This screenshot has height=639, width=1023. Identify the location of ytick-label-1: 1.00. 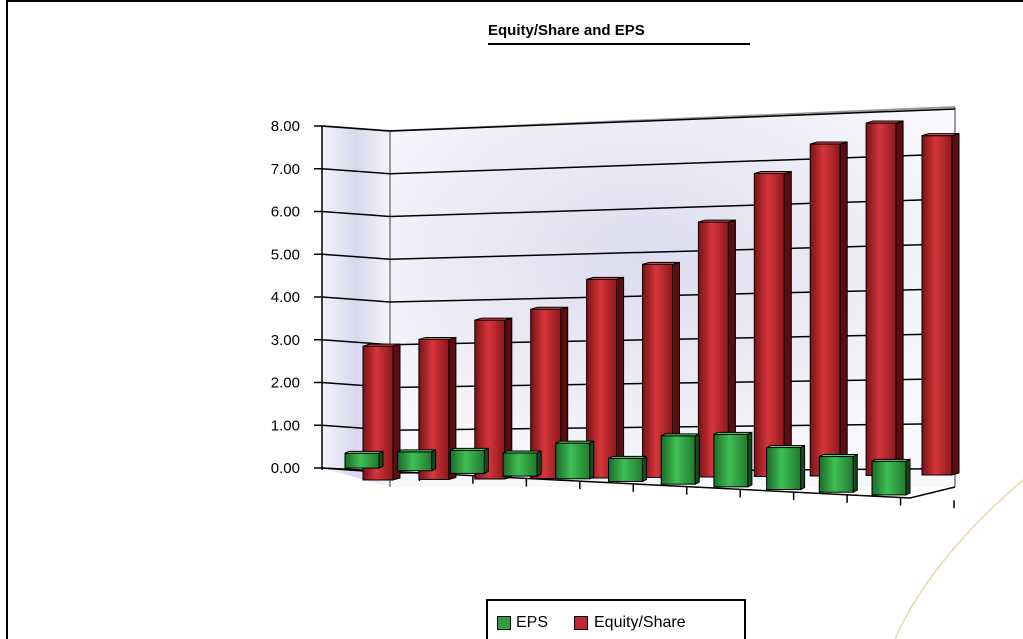
(285, 425).